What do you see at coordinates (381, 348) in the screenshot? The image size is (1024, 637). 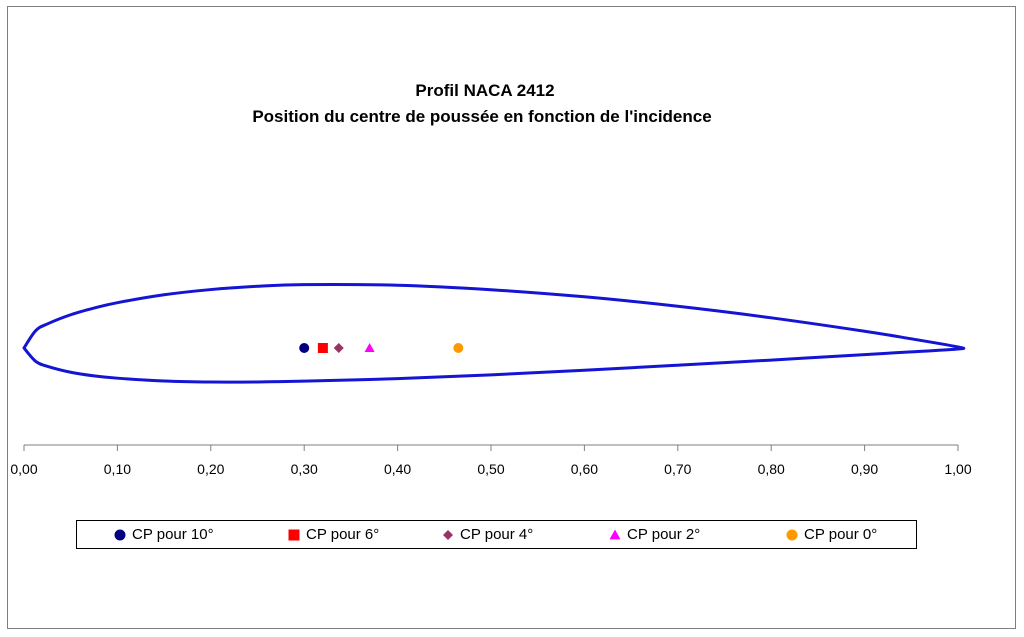 I see `points-layer` at bounding box center [381, 348].